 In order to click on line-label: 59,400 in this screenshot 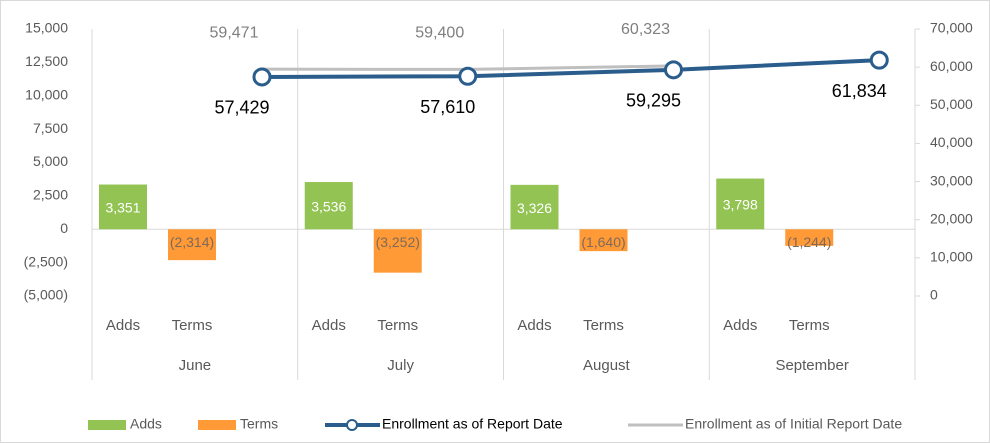, I will do `click(439, 33)`.